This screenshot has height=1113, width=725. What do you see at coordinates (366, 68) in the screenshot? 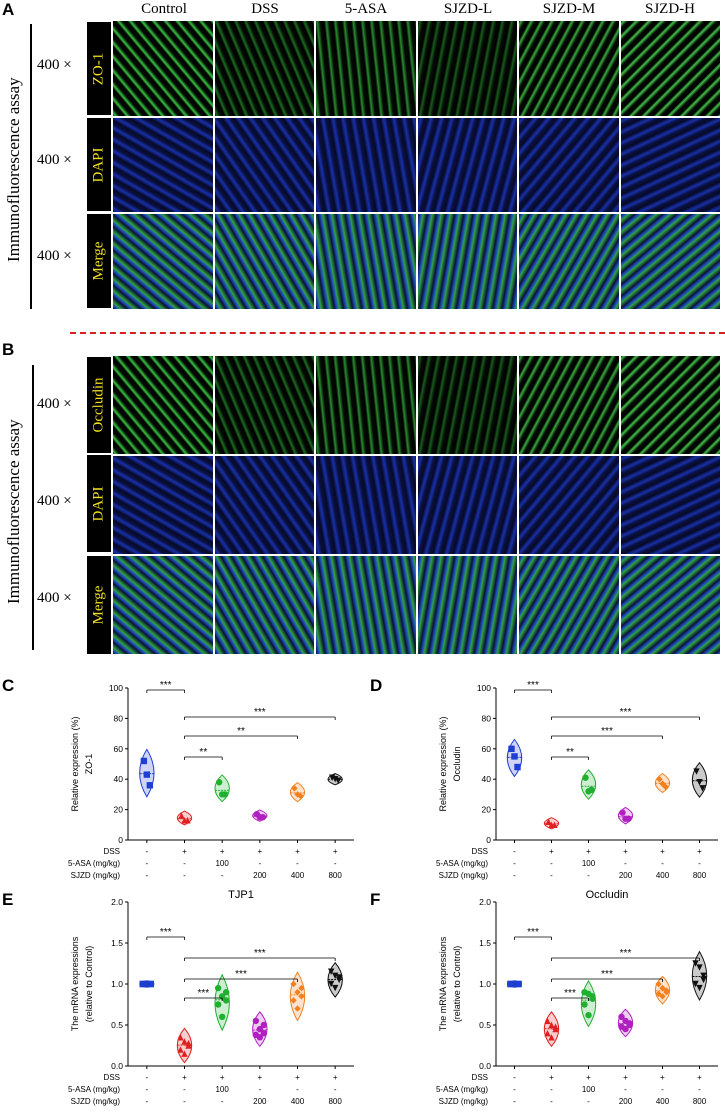
I see `panel-a-stain-image-5asa` at bounding box center [366, 68].